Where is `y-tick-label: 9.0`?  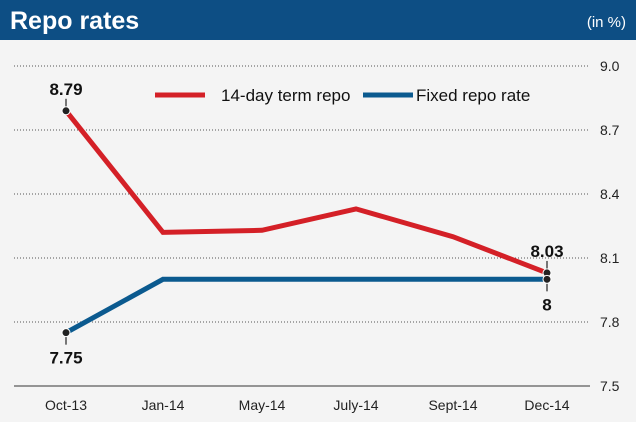 y-tick-label: 9.0 is located at coordinates (610, 66).